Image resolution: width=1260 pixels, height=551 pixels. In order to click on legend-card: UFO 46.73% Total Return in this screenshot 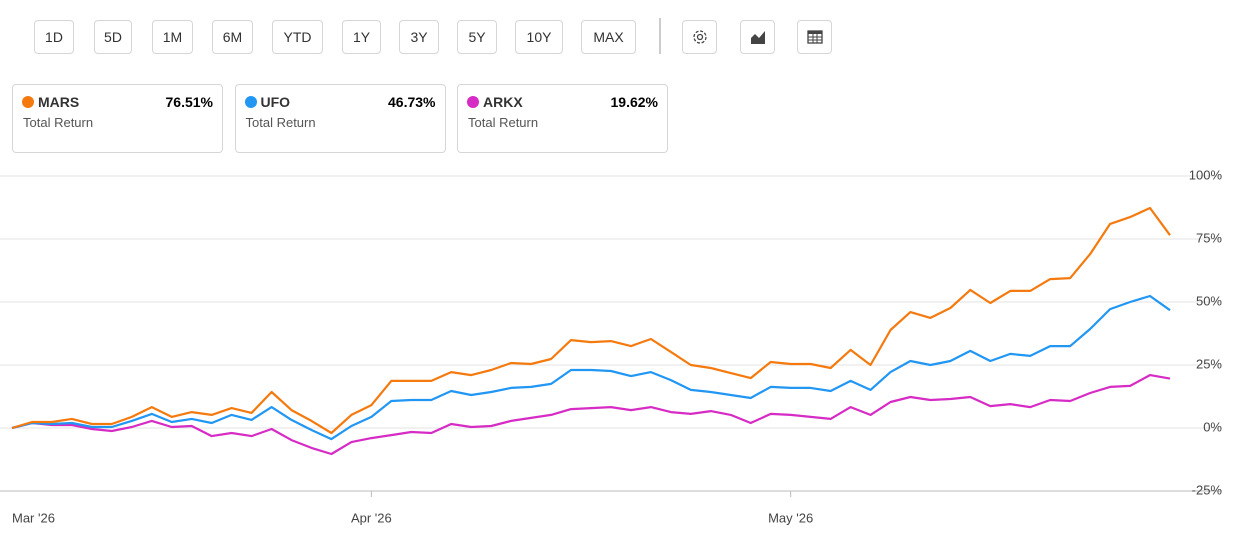, I will do `click(340, 118)`.